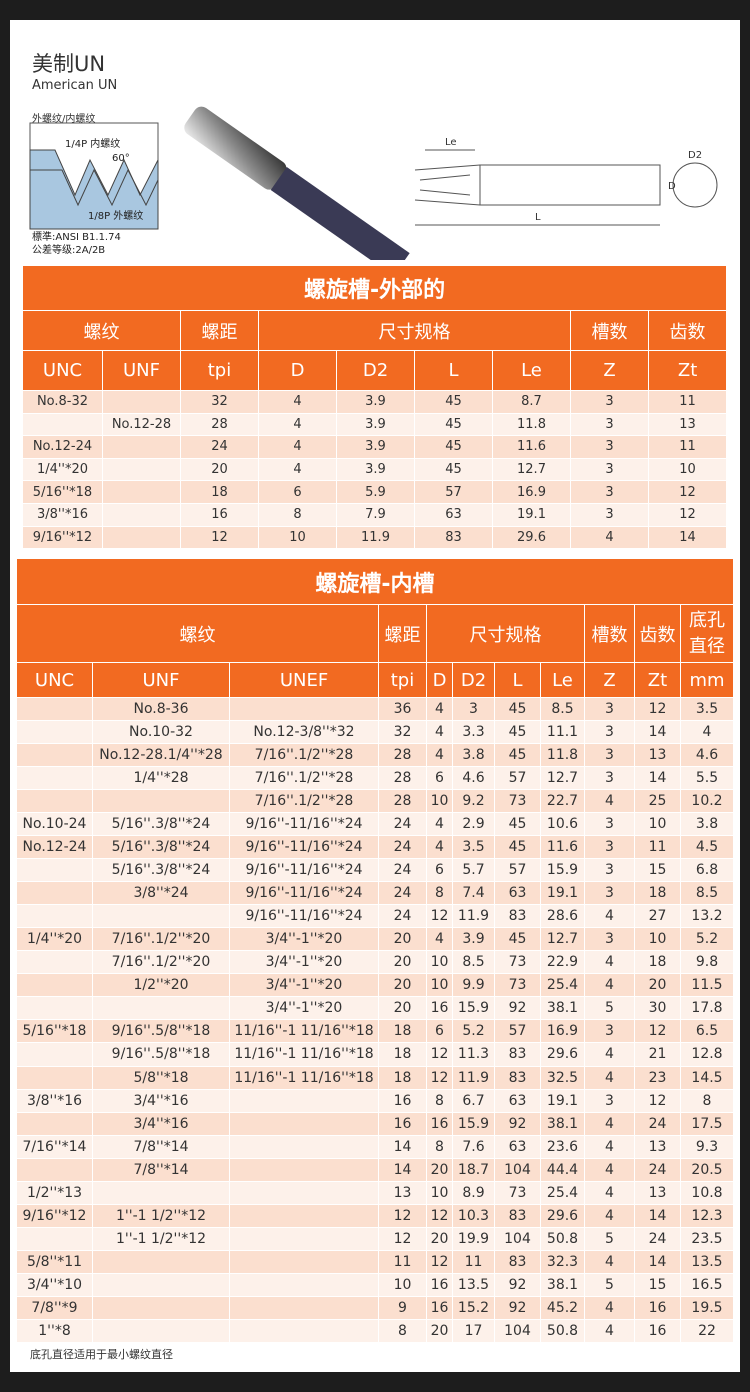  Describe the element at coordinates (609, 330) in the screenshot. I see `group-header: 槽数` at that location.